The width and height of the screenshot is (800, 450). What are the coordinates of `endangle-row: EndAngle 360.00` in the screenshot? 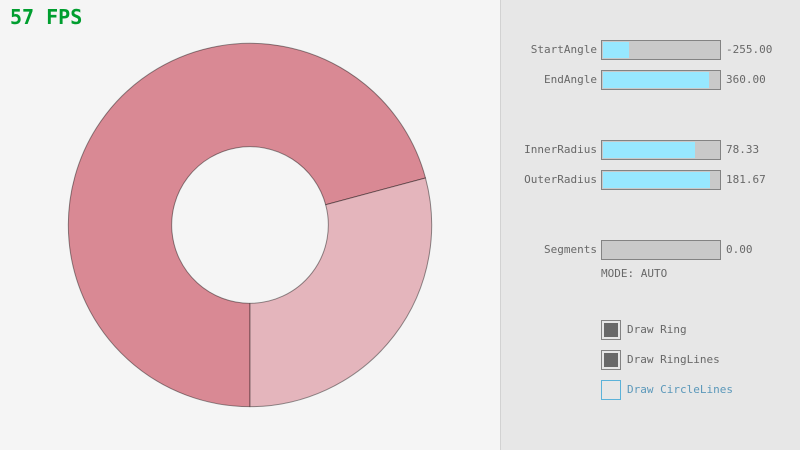 It's located at (650, 80).